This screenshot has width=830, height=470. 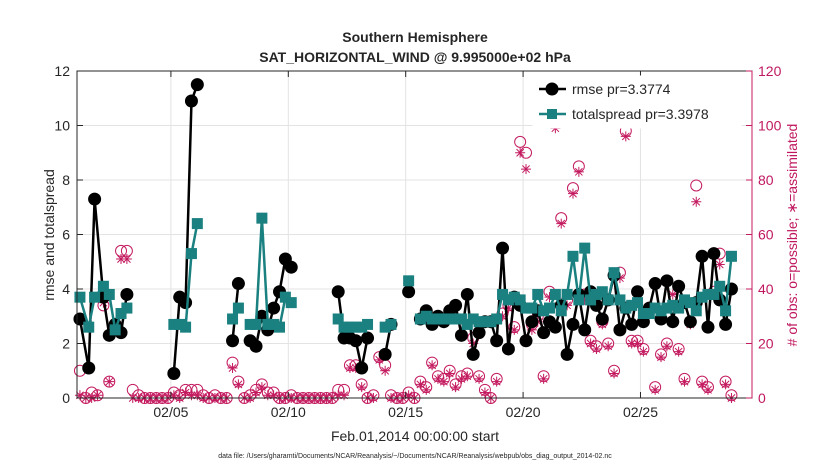 What do you see at coordinates (640, 412) in the screenshot?
I see `x-tick-label: 02/25` at bounding box center [640, 412].